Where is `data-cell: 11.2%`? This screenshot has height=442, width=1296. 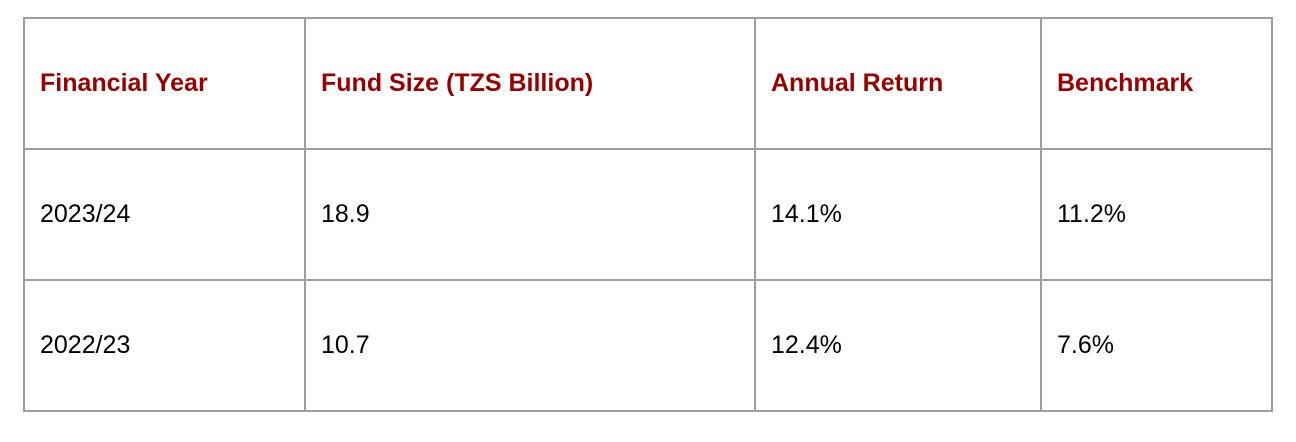
data-cell: 11.2% is located at coordinates (1156, 214).